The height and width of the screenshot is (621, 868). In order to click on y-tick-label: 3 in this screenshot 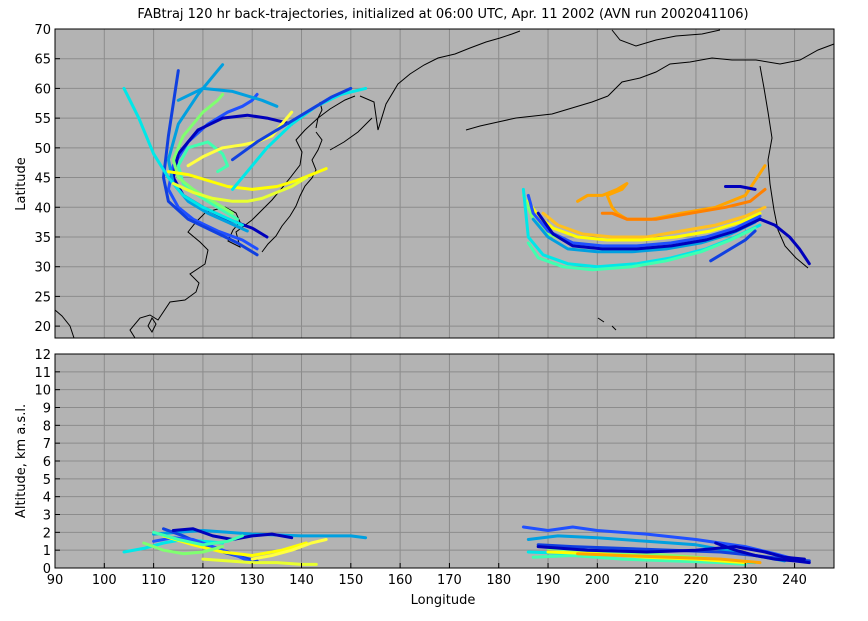, I will do `click(47, 516)`.